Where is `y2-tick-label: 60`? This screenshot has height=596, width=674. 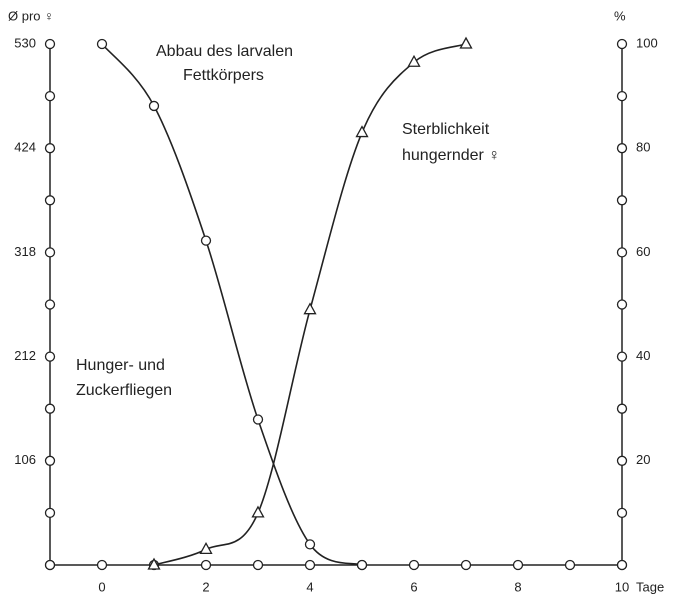 y2-tick-label: 60 is located at coordinates (643, 251).